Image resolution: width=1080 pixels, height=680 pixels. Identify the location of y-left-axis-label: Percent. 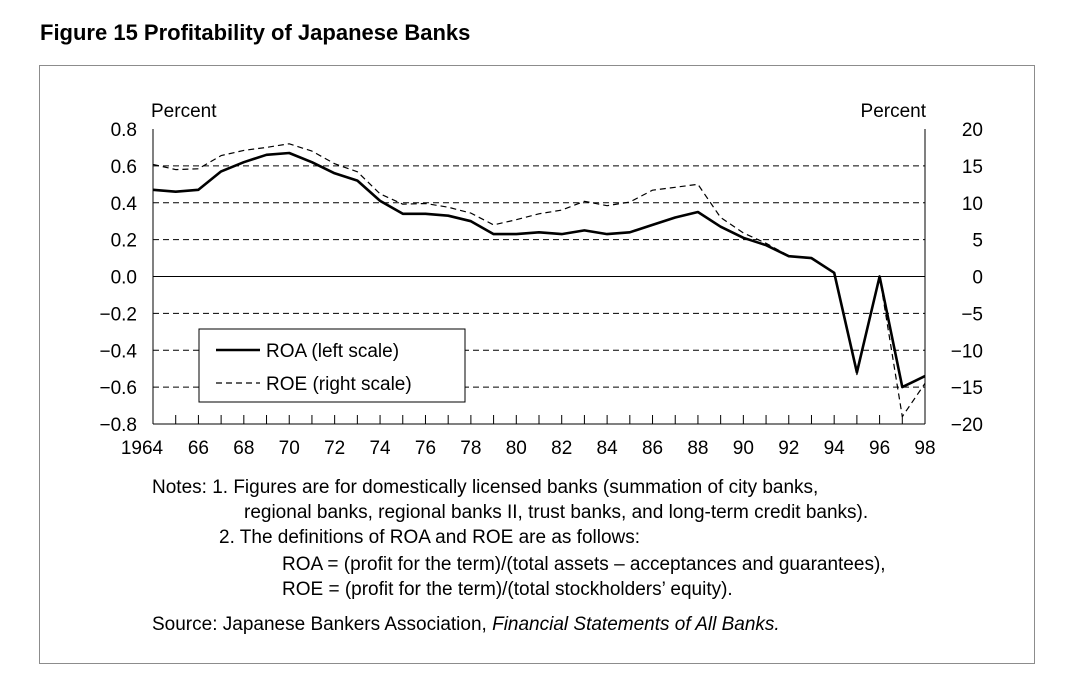
(184, 111).